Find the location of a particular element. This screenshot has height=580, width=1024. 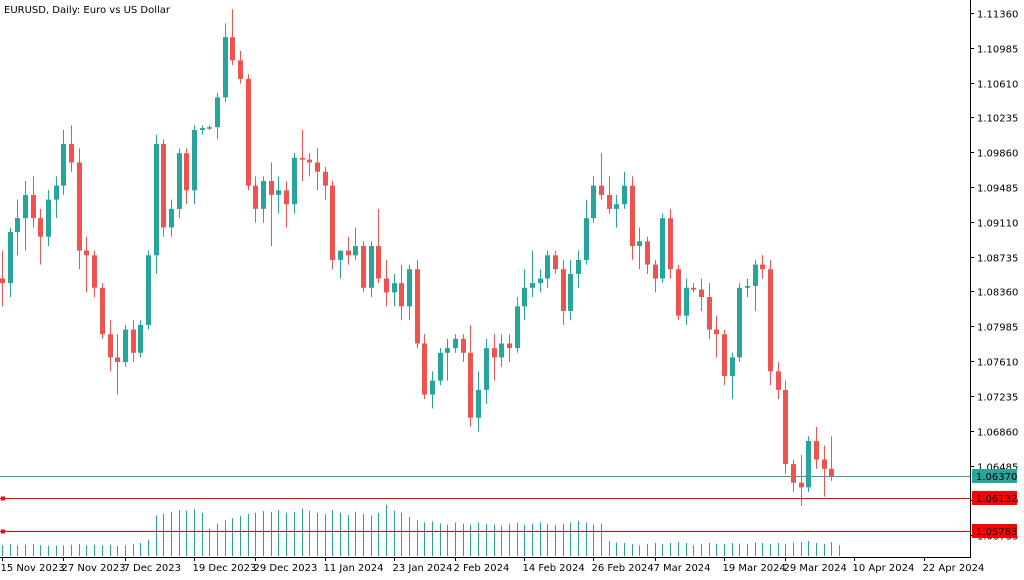

price-tick-label: 1.08735 is located at coordinates (997, 259).